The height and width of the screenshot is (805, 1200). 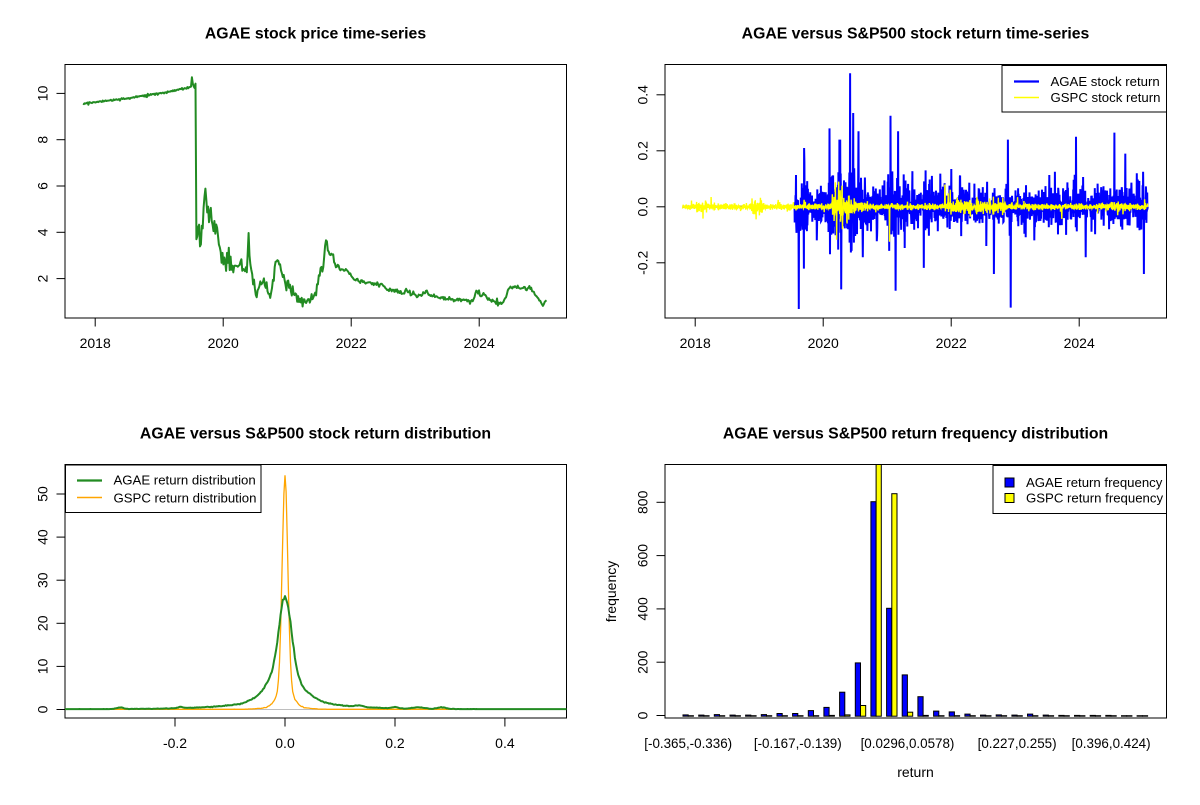 I want to click on svg-text: AGAE stock price time-series, so click(x=315, y=34).